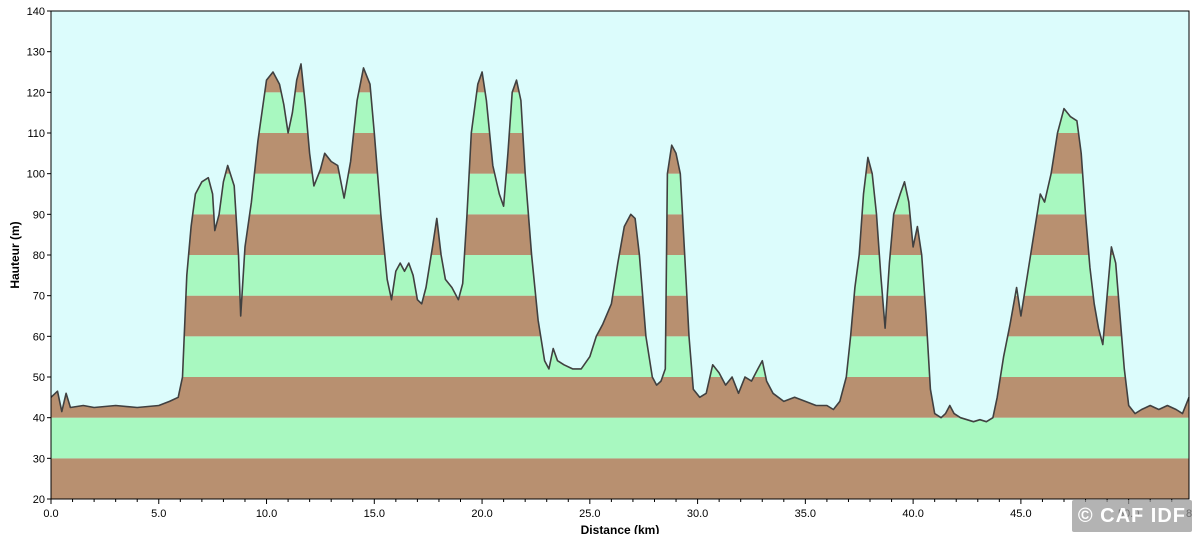 The height and width of the screenshot is (534, 1194). What do you see at coordinates (39, 419) in the screenshot?
I see `y-tick-label: 40` at bounding box center [39, 419].